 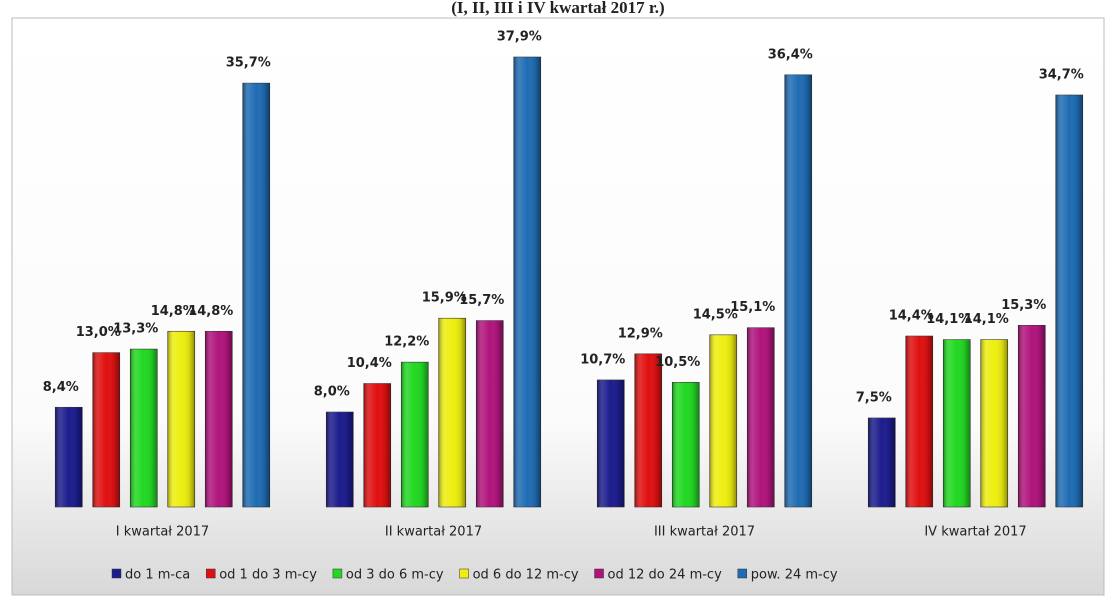 I want to click on data-label: 8,0%, so click(x=332, y=392).